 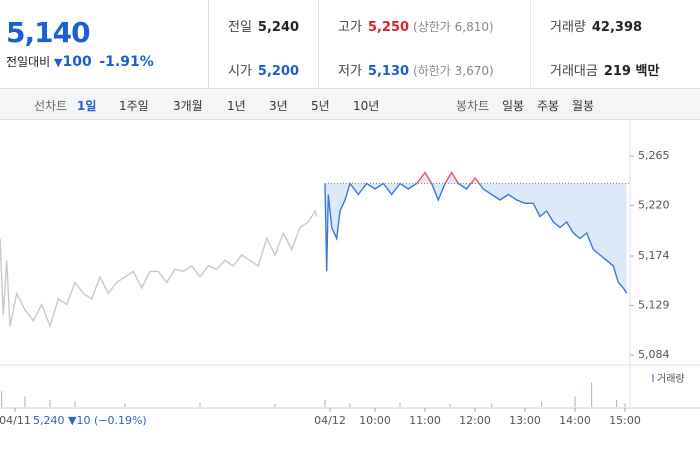 What do you see at coordinates (654, 354) in the screenshot?
I see `y-tick-label: 5,084` at bounding box center [654, 354].